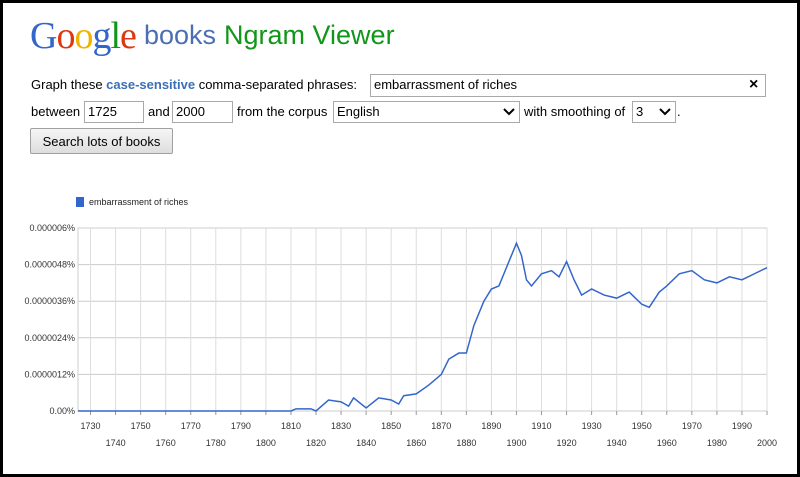 The height and width of the screenshot is (477, 800). Describe the element at coordinates (141, 426) in the screenshot. I see `x-tick-label: 1750` at that location.